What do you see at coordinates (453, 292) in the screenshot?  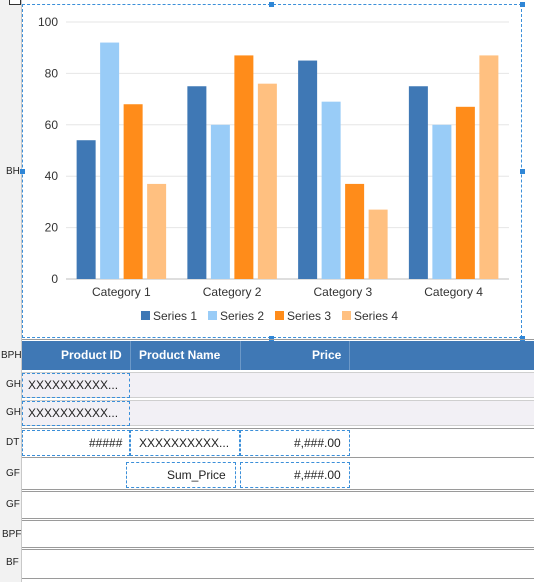 I see `x-tick-label: Category 4` at bounding box center [453, 292].